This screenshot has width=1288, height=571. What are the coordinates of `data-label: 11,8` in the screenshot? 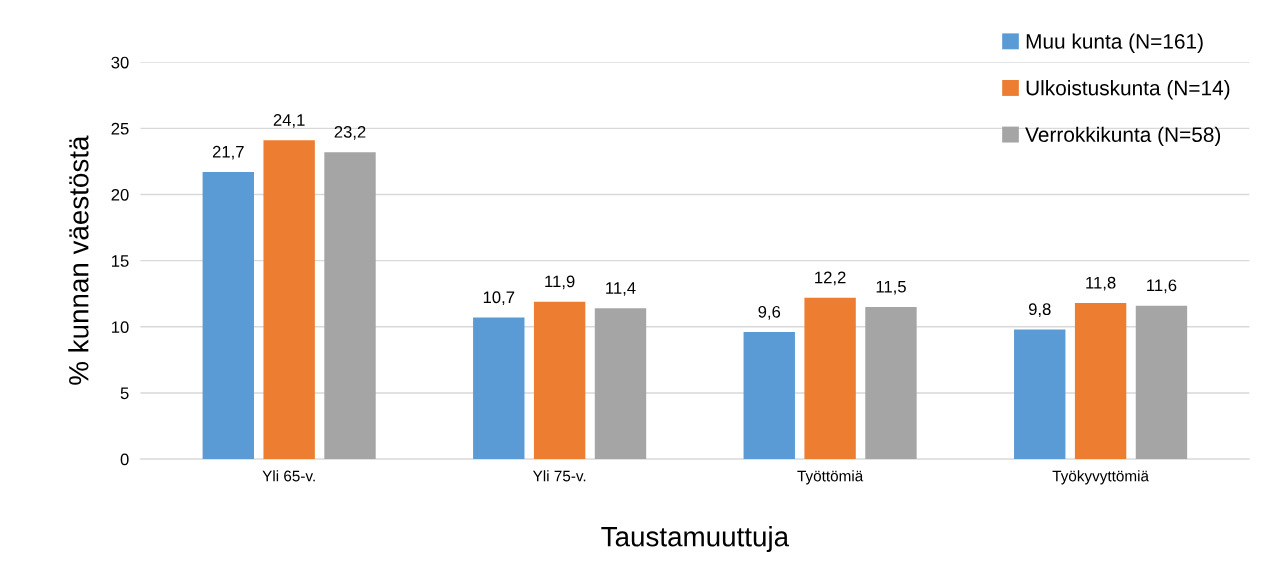 It's located at (1101, 283).